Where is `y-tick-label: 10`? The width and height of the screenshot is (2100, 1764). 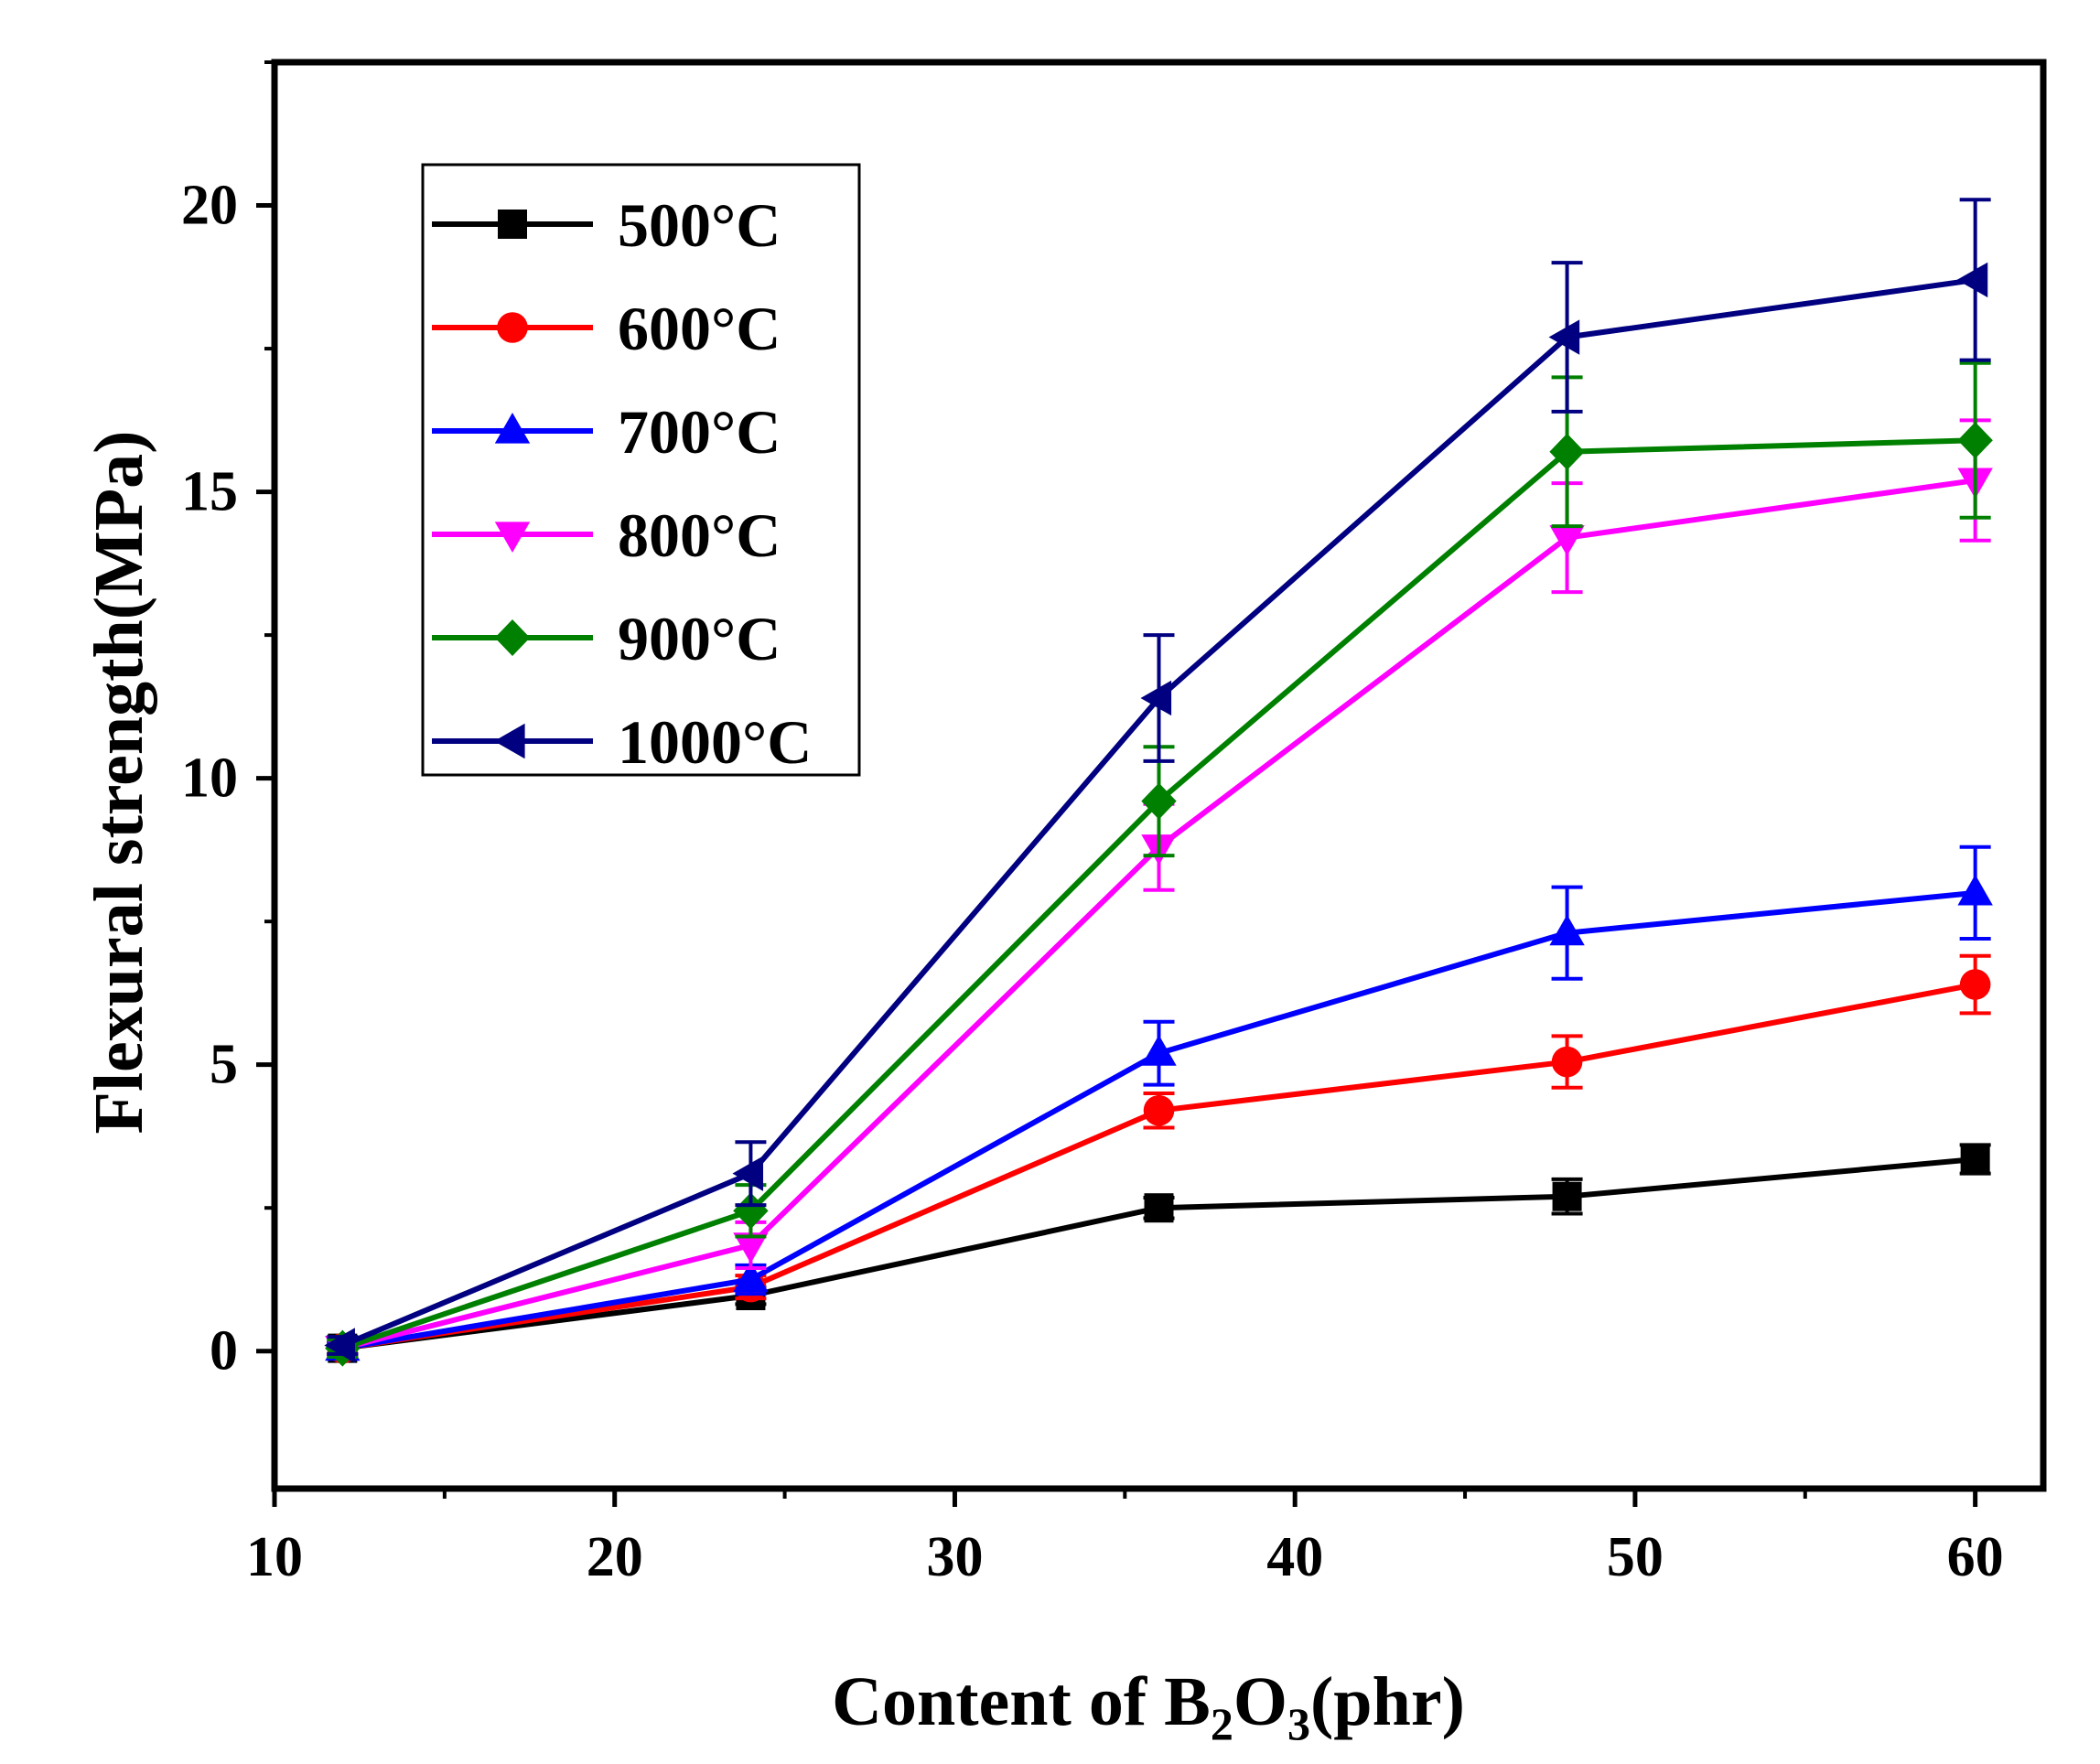 y-tick-label: 10 is located at coordinates (209, 779).